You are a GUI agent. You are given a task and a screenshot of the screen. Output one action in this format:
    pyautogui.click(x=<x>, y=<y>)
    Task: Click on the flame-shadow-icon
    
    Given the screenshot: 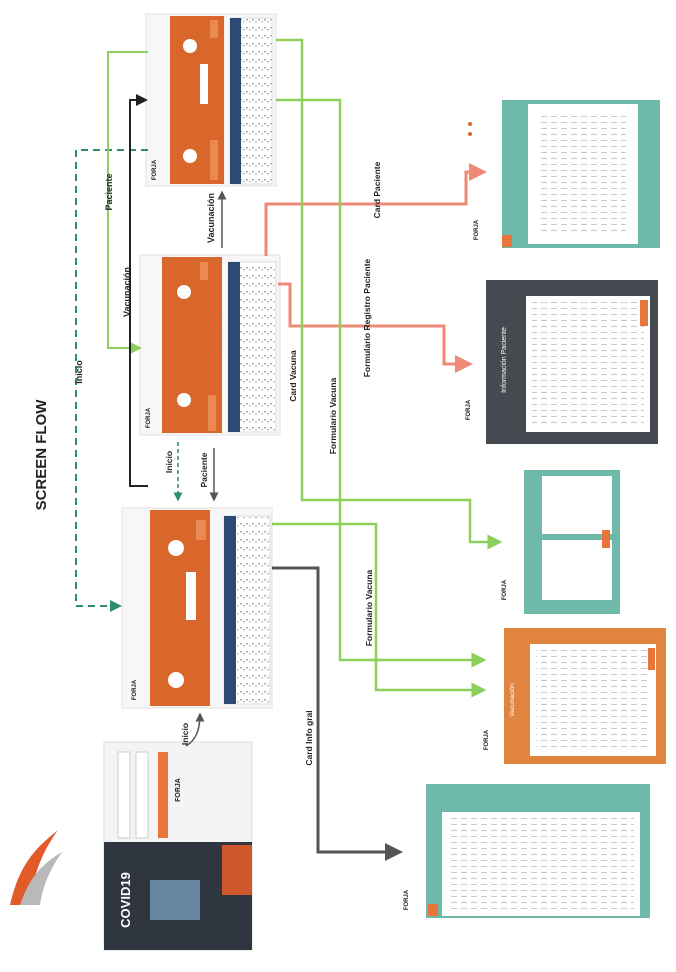 What is the action you would take?
    pyautogui.click(x=41, y=878)
    